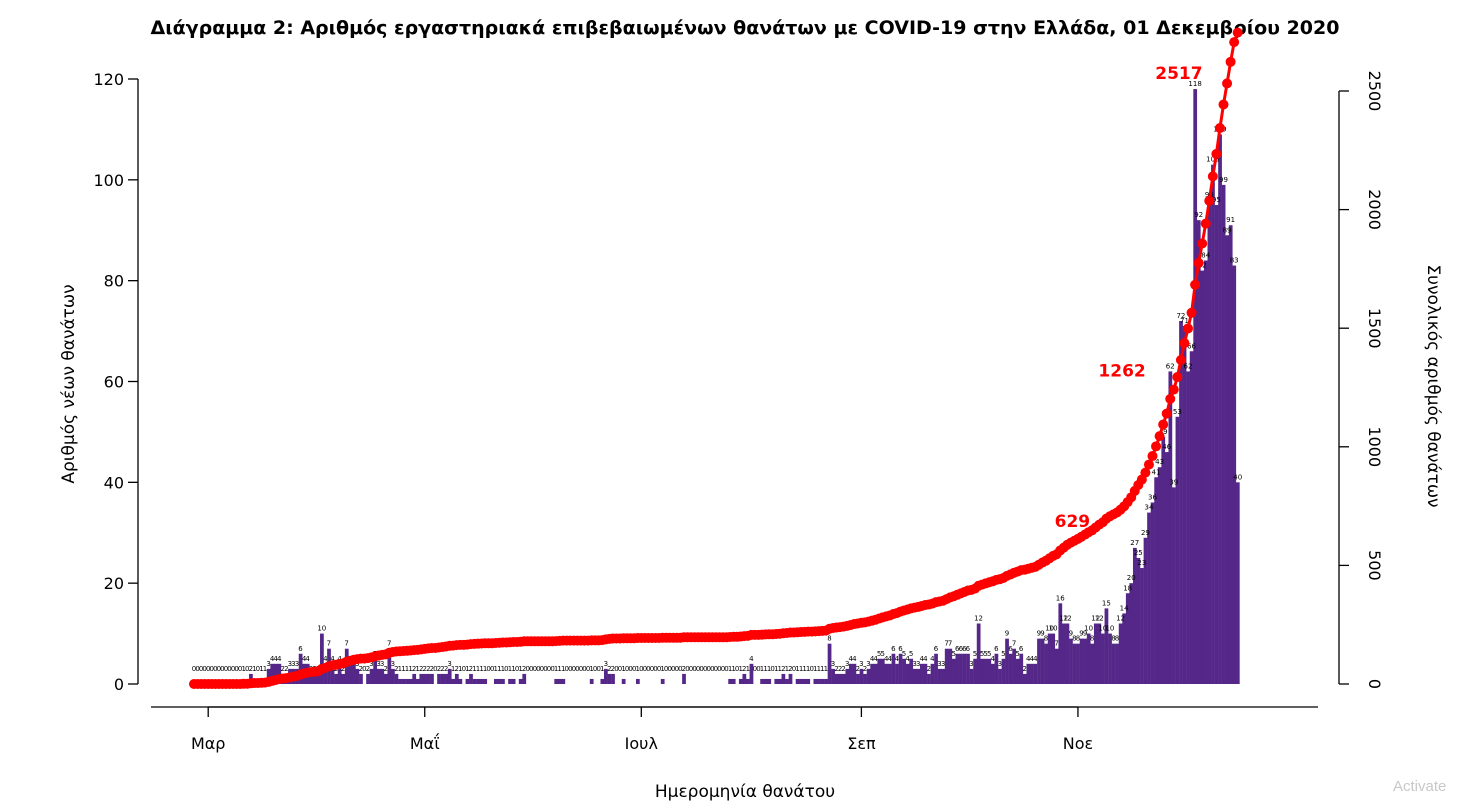 This screenshot has height=811, width=1467. What do you see at coordinates (1127, 588) in the screenshot?
I see `bar-value-label: 18` at bounding box center [1127, 588].